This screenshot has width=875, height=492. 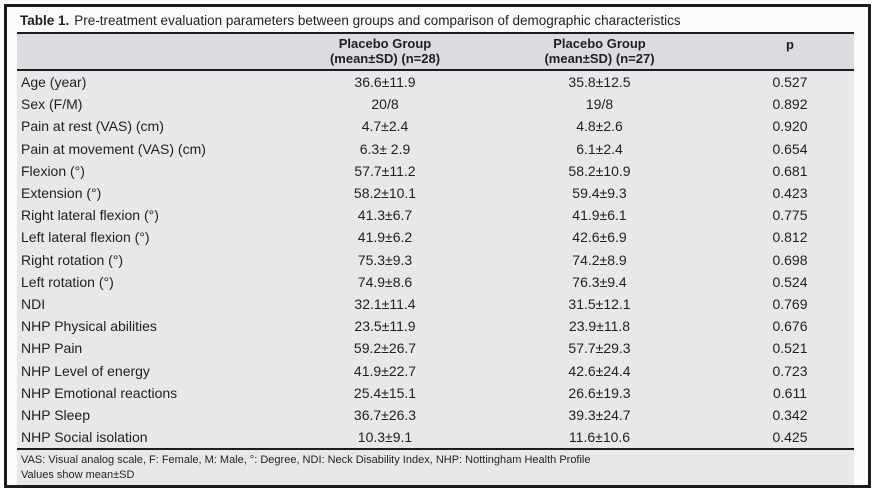 What do you see at coordinates (790, 51) in the screenshot?
I see `header-p-value: p` at bounding box center [790, 51].